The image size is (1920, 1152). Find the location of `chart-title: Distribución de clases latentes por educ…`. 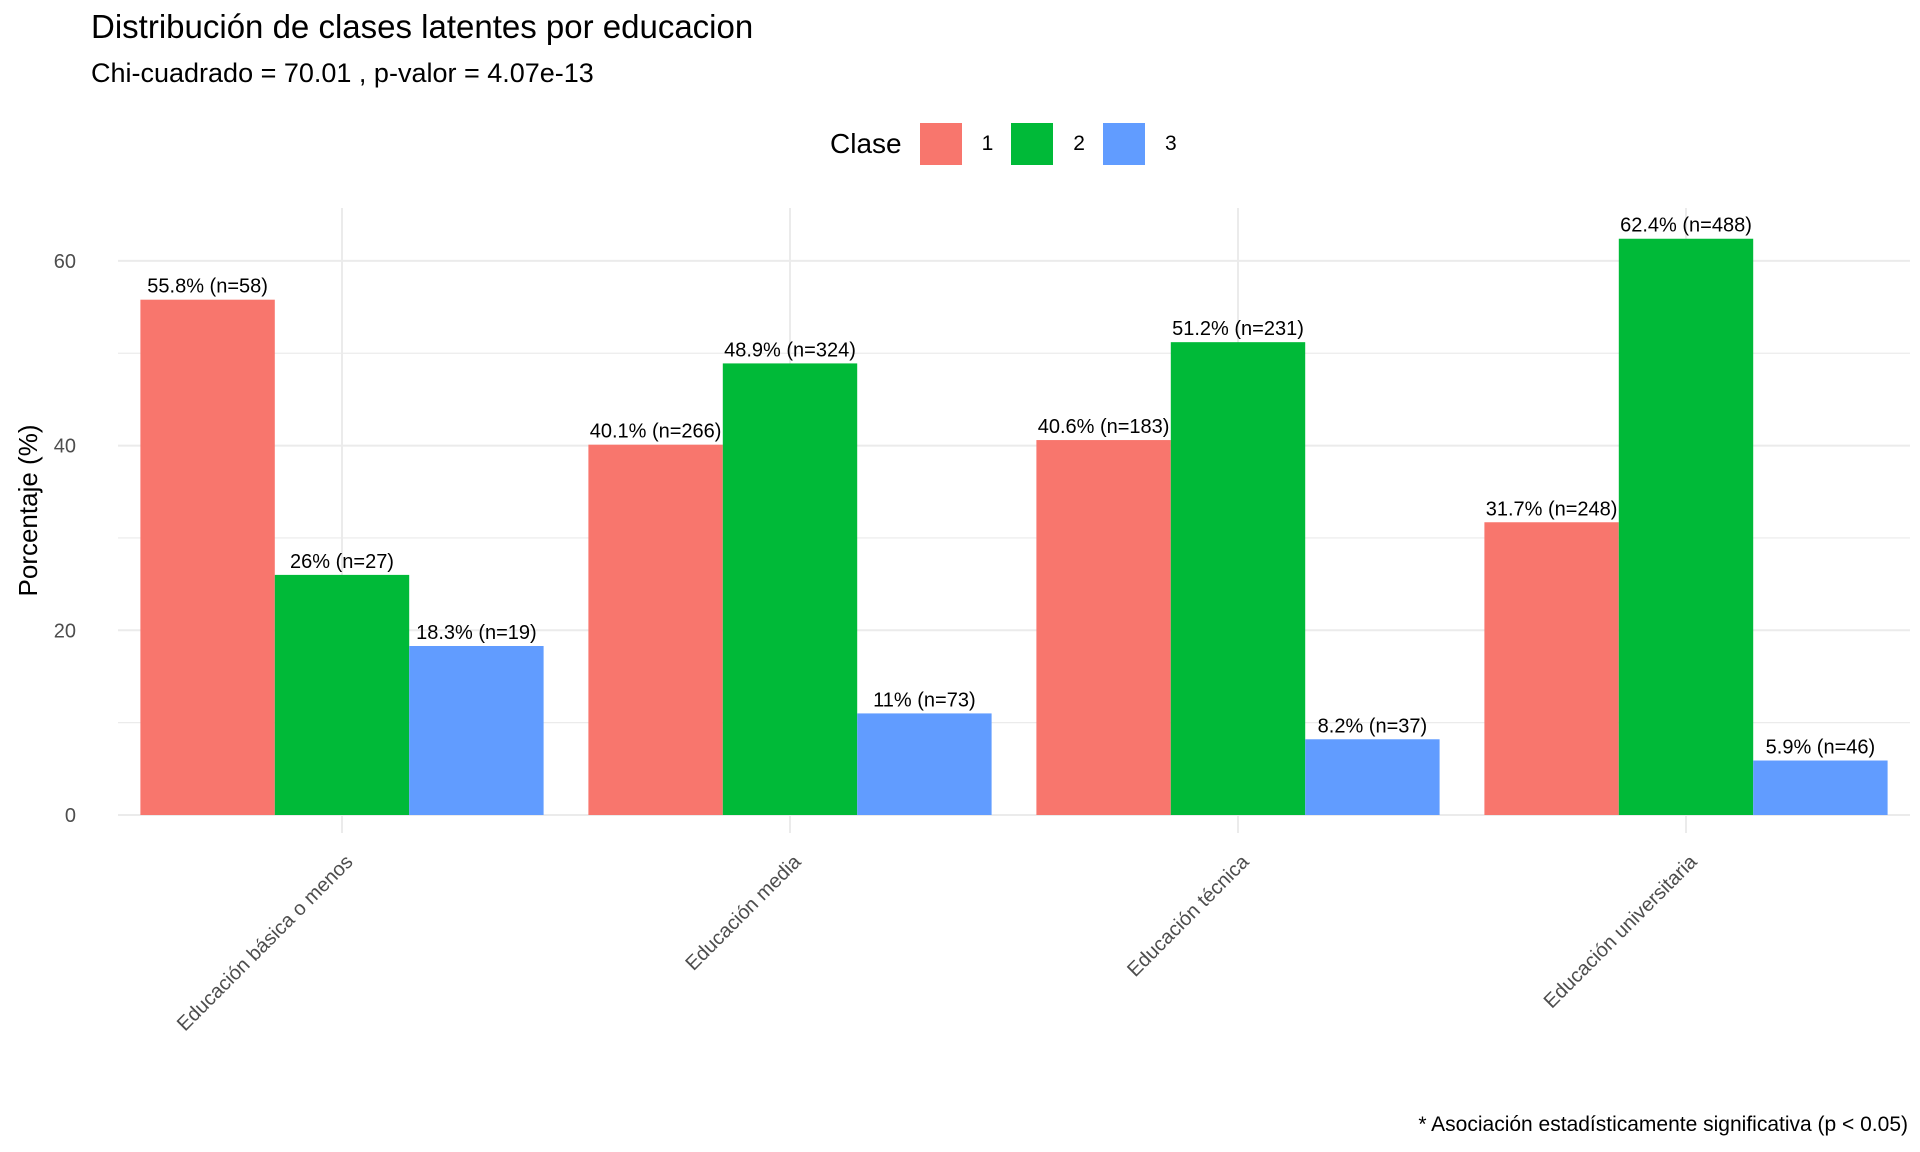

chart-title: Distribución de clases latentes por educ… is located at coordinates (422, 26).